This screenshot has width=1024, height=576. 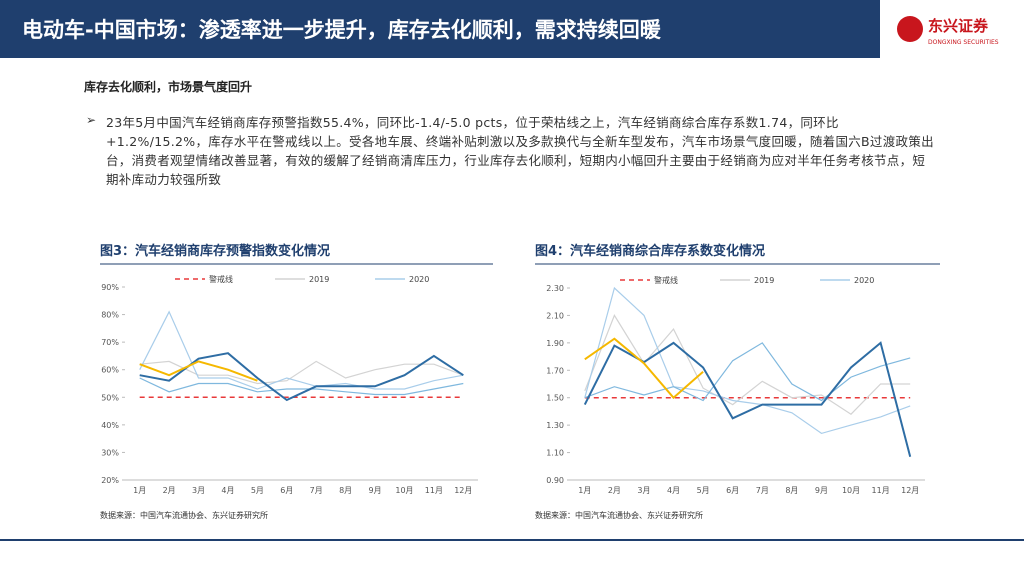 What do you see at coordinates (958, 26) in the screenshot?
I see `logo-text: 东兴证券` at bounding box center [958, 26].